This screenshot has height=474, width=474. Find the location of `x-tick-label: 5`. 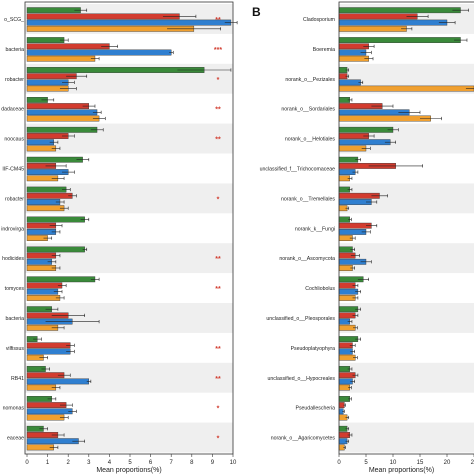

x-tick-label: 5 is located at coordinates (130, 463).